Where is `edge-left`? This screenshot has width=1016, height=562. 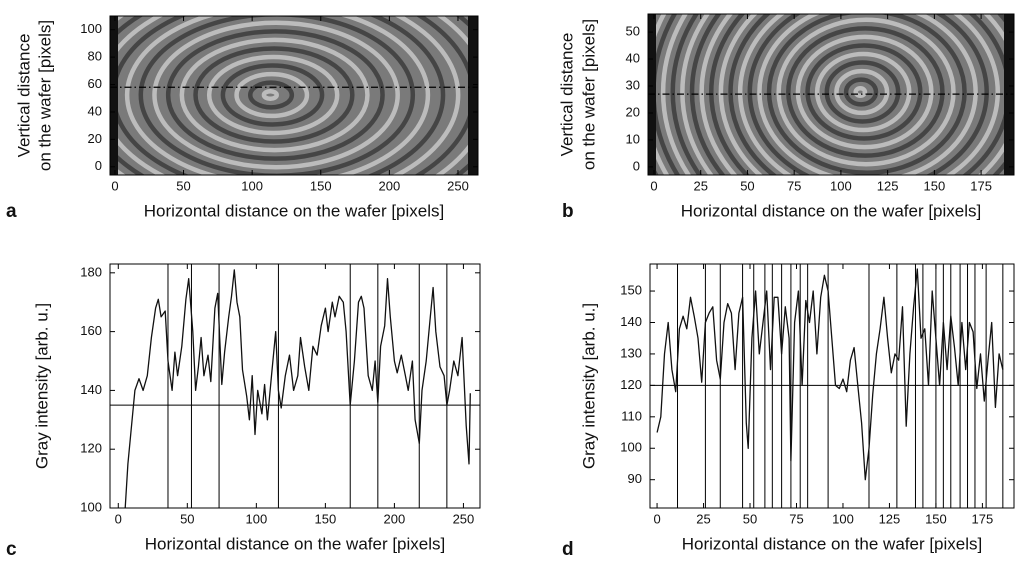
edge-left is located at coordinates (114, 95).